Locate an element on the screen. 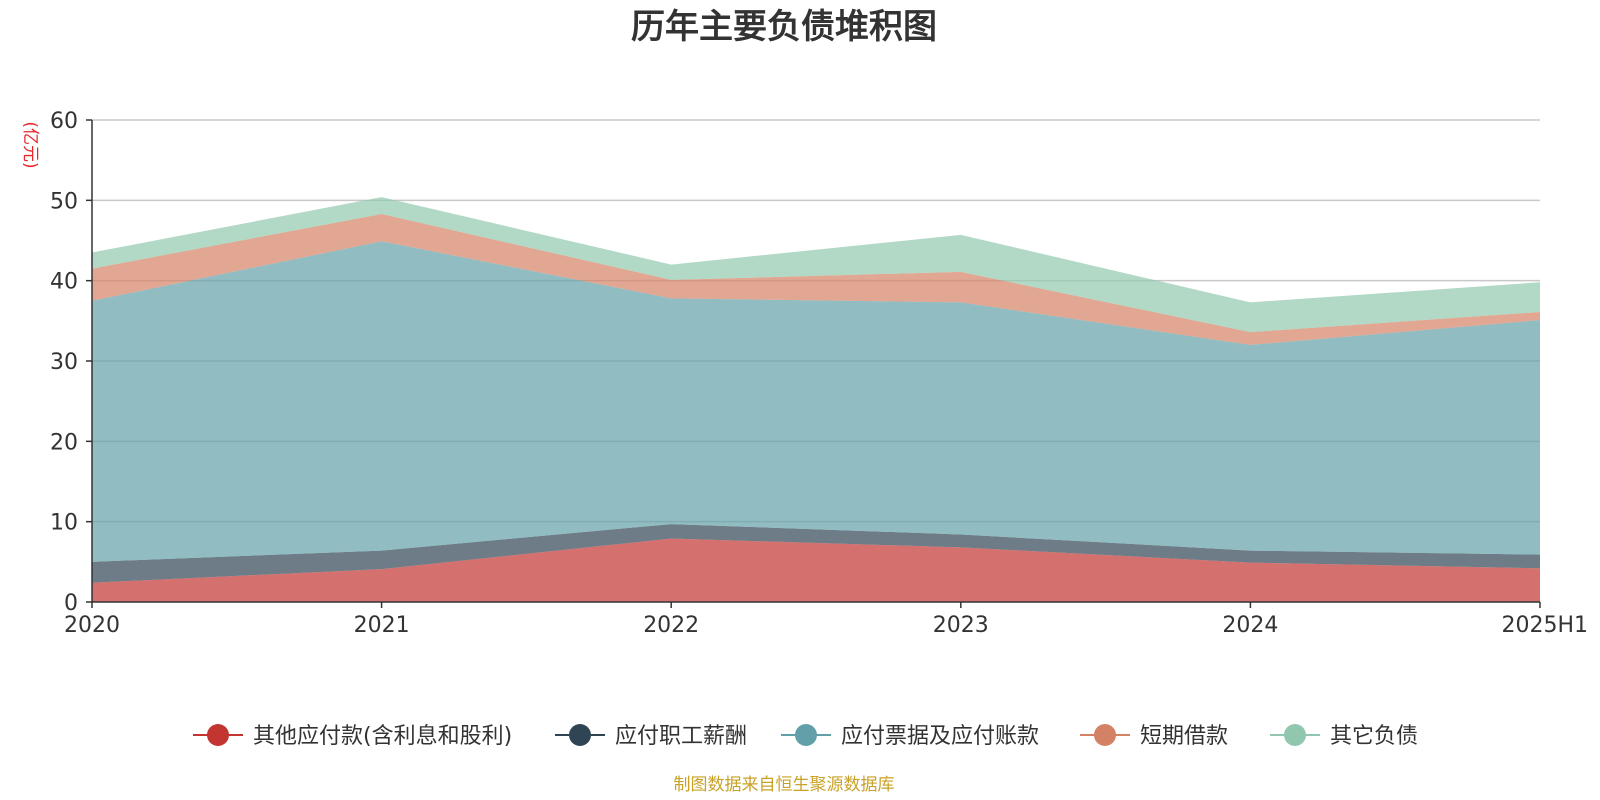 This screenshot has width=1600, height=800. legend-item-4: 短期借款 is located at coordinates (1154, 736).